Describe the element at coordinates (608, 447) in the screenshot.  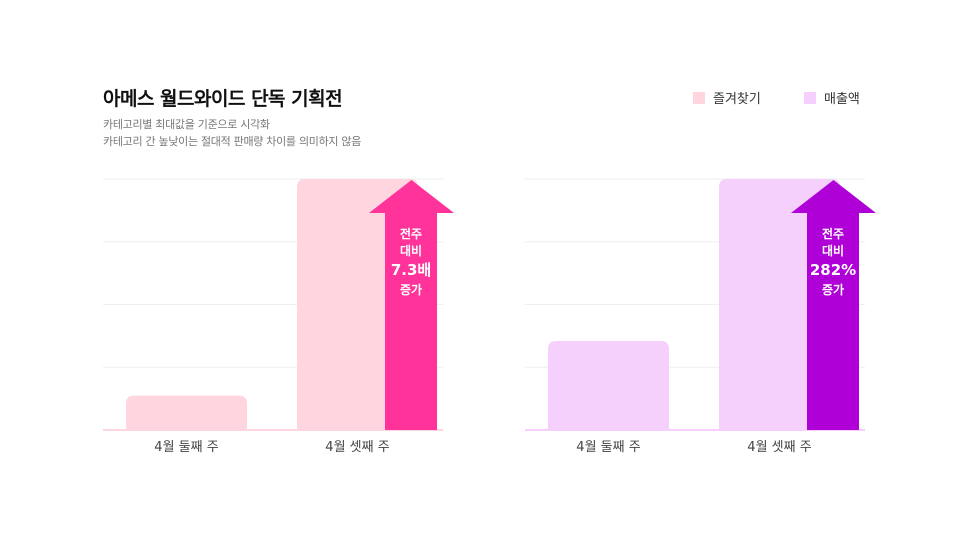
I see `chart2-x-tick-label: 4월 둘째 주` at that location.